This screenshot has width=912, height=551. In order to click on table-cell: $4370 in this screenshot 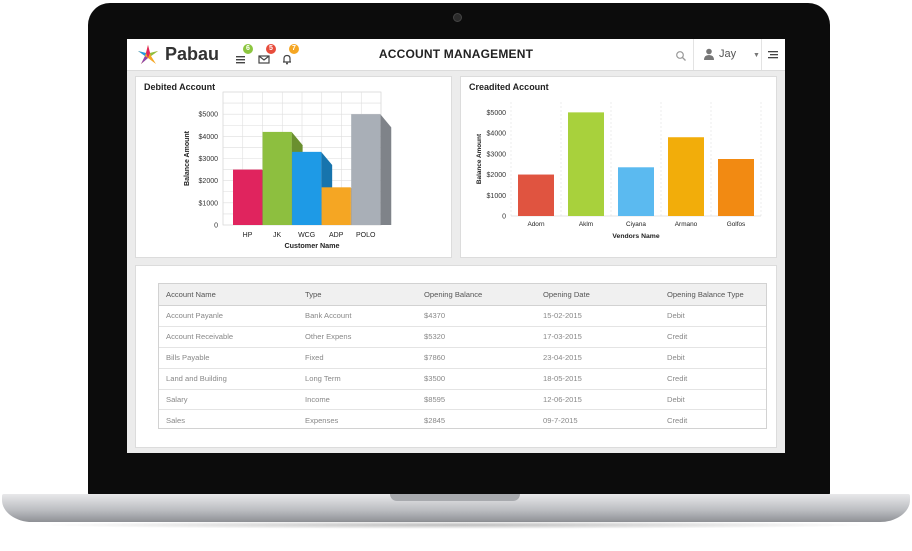, I will do `click(476, 316)`.